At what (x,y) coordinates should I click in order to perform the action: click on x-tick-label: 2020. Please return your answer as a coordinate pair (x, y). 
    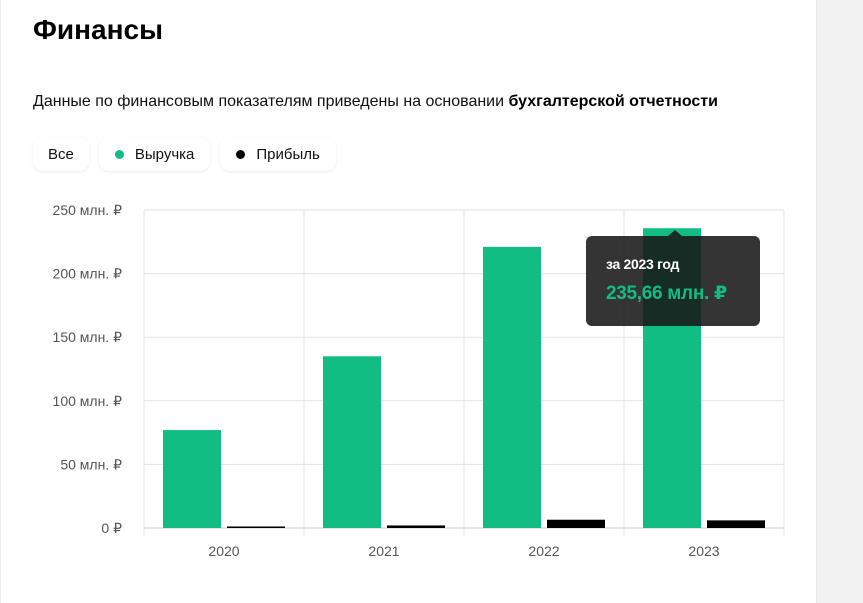
    Looking at the image, I should click on (223, 551).